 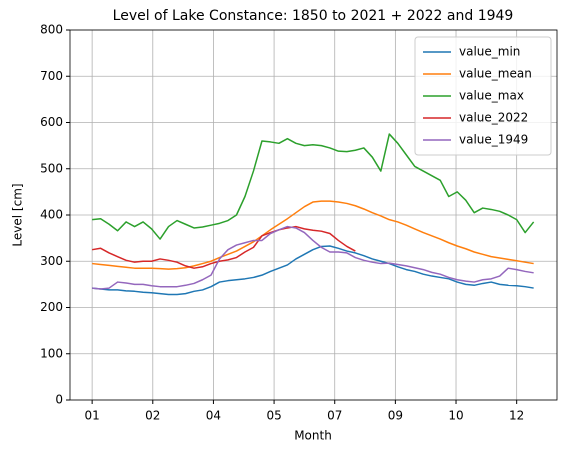 I want to click on x-tick-label: 12, so click(x=516, y=416).